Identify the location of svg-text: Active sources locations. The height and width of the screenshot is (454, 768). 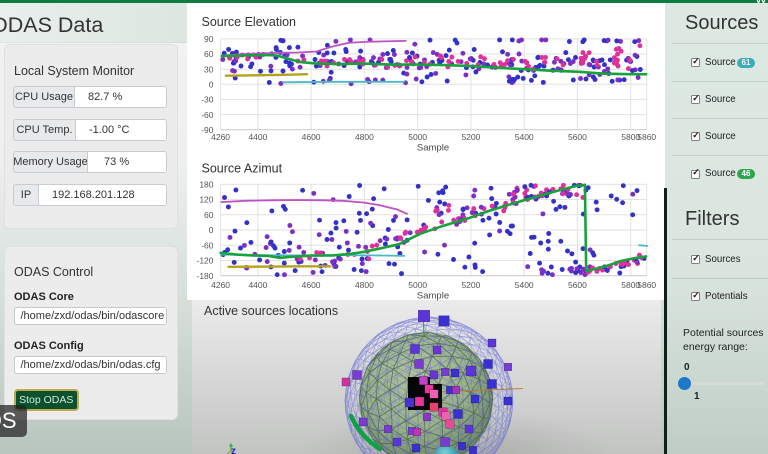
(271, 311).